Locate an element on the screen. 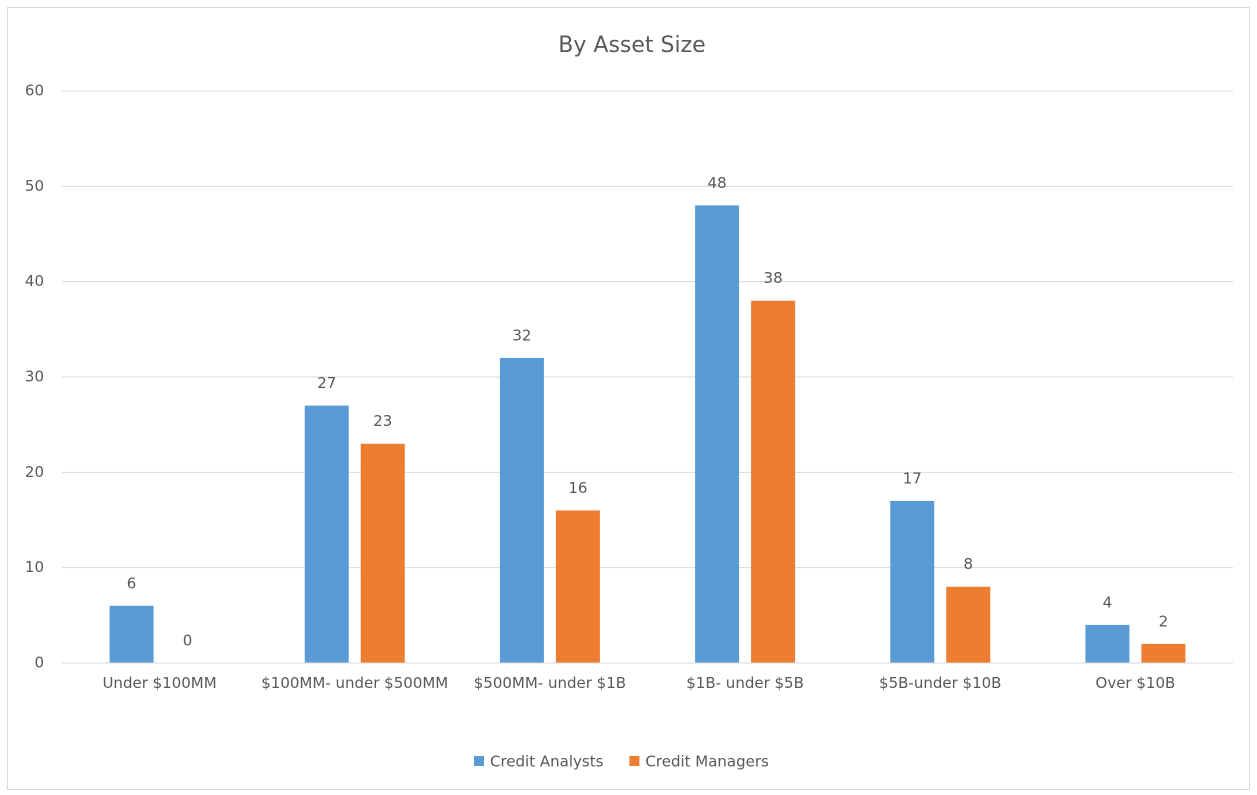 Image resolution: width=1257 pixels, height=795 pixels. data-label: 16 is located at coordinates (577, 488).